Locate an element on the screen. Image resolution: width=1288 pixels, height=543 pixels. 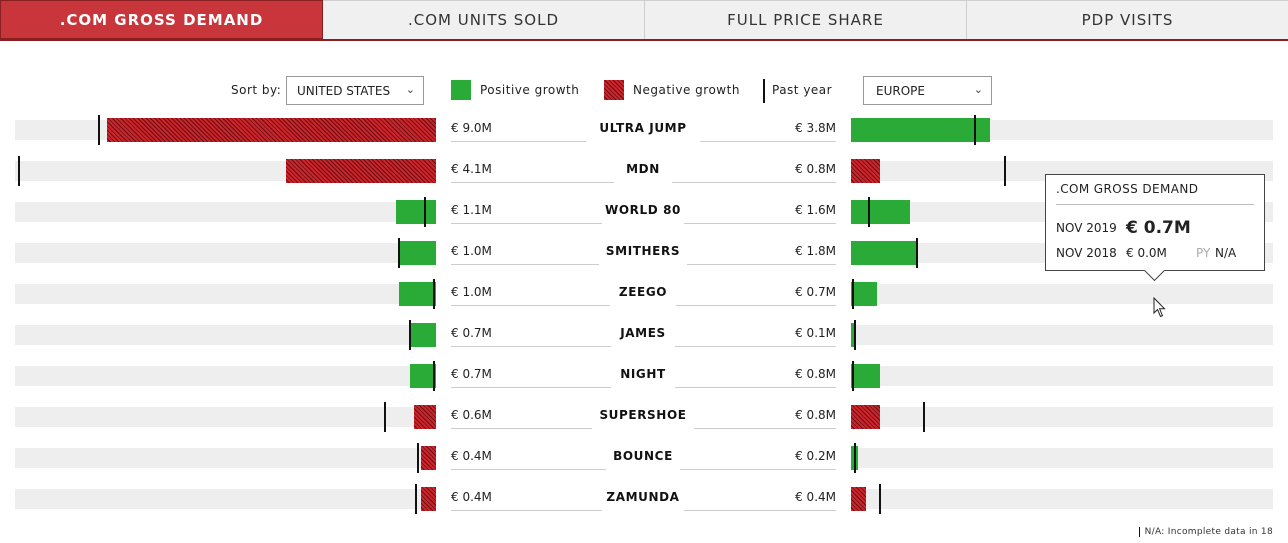
brand-label: ULTRA JUMP is located at coordinates (643, 128).